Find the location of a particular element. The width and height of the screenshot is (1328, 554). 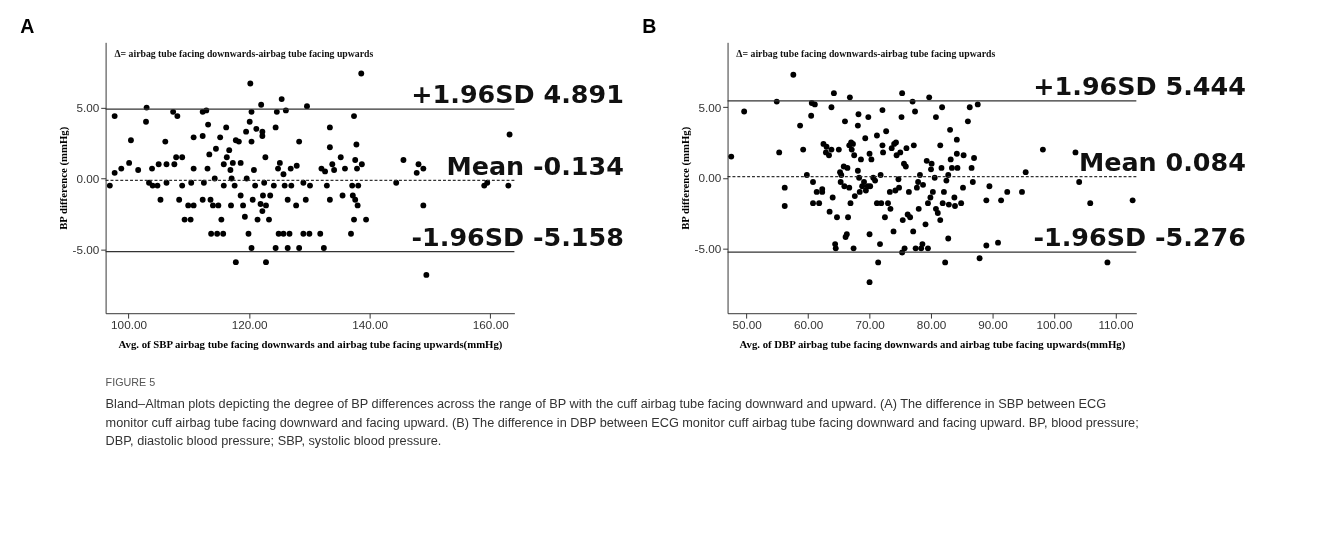

ref-line-label: Mean -0.134 is located at coordinates (535, 165).